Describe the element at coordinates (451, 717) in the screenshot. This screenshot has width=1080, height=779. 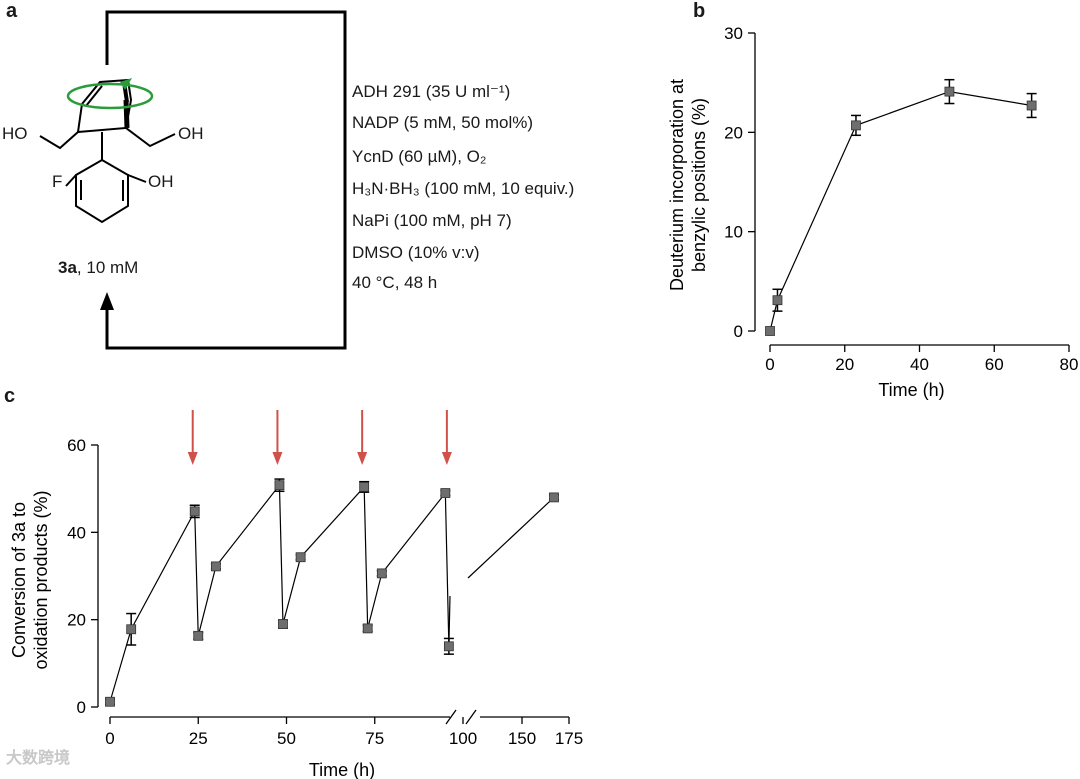
I see `axis-break-mark-left` at that location.